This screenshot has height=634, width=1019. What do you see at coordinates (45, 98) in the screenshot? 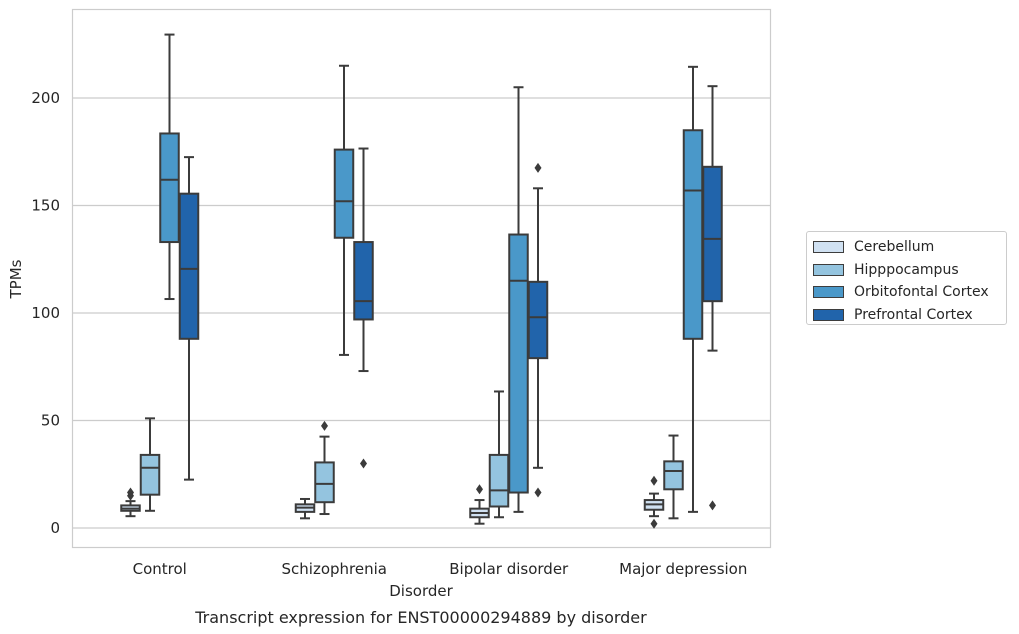
I see `y-tick-label: 200` at bounding box center [45, 98].